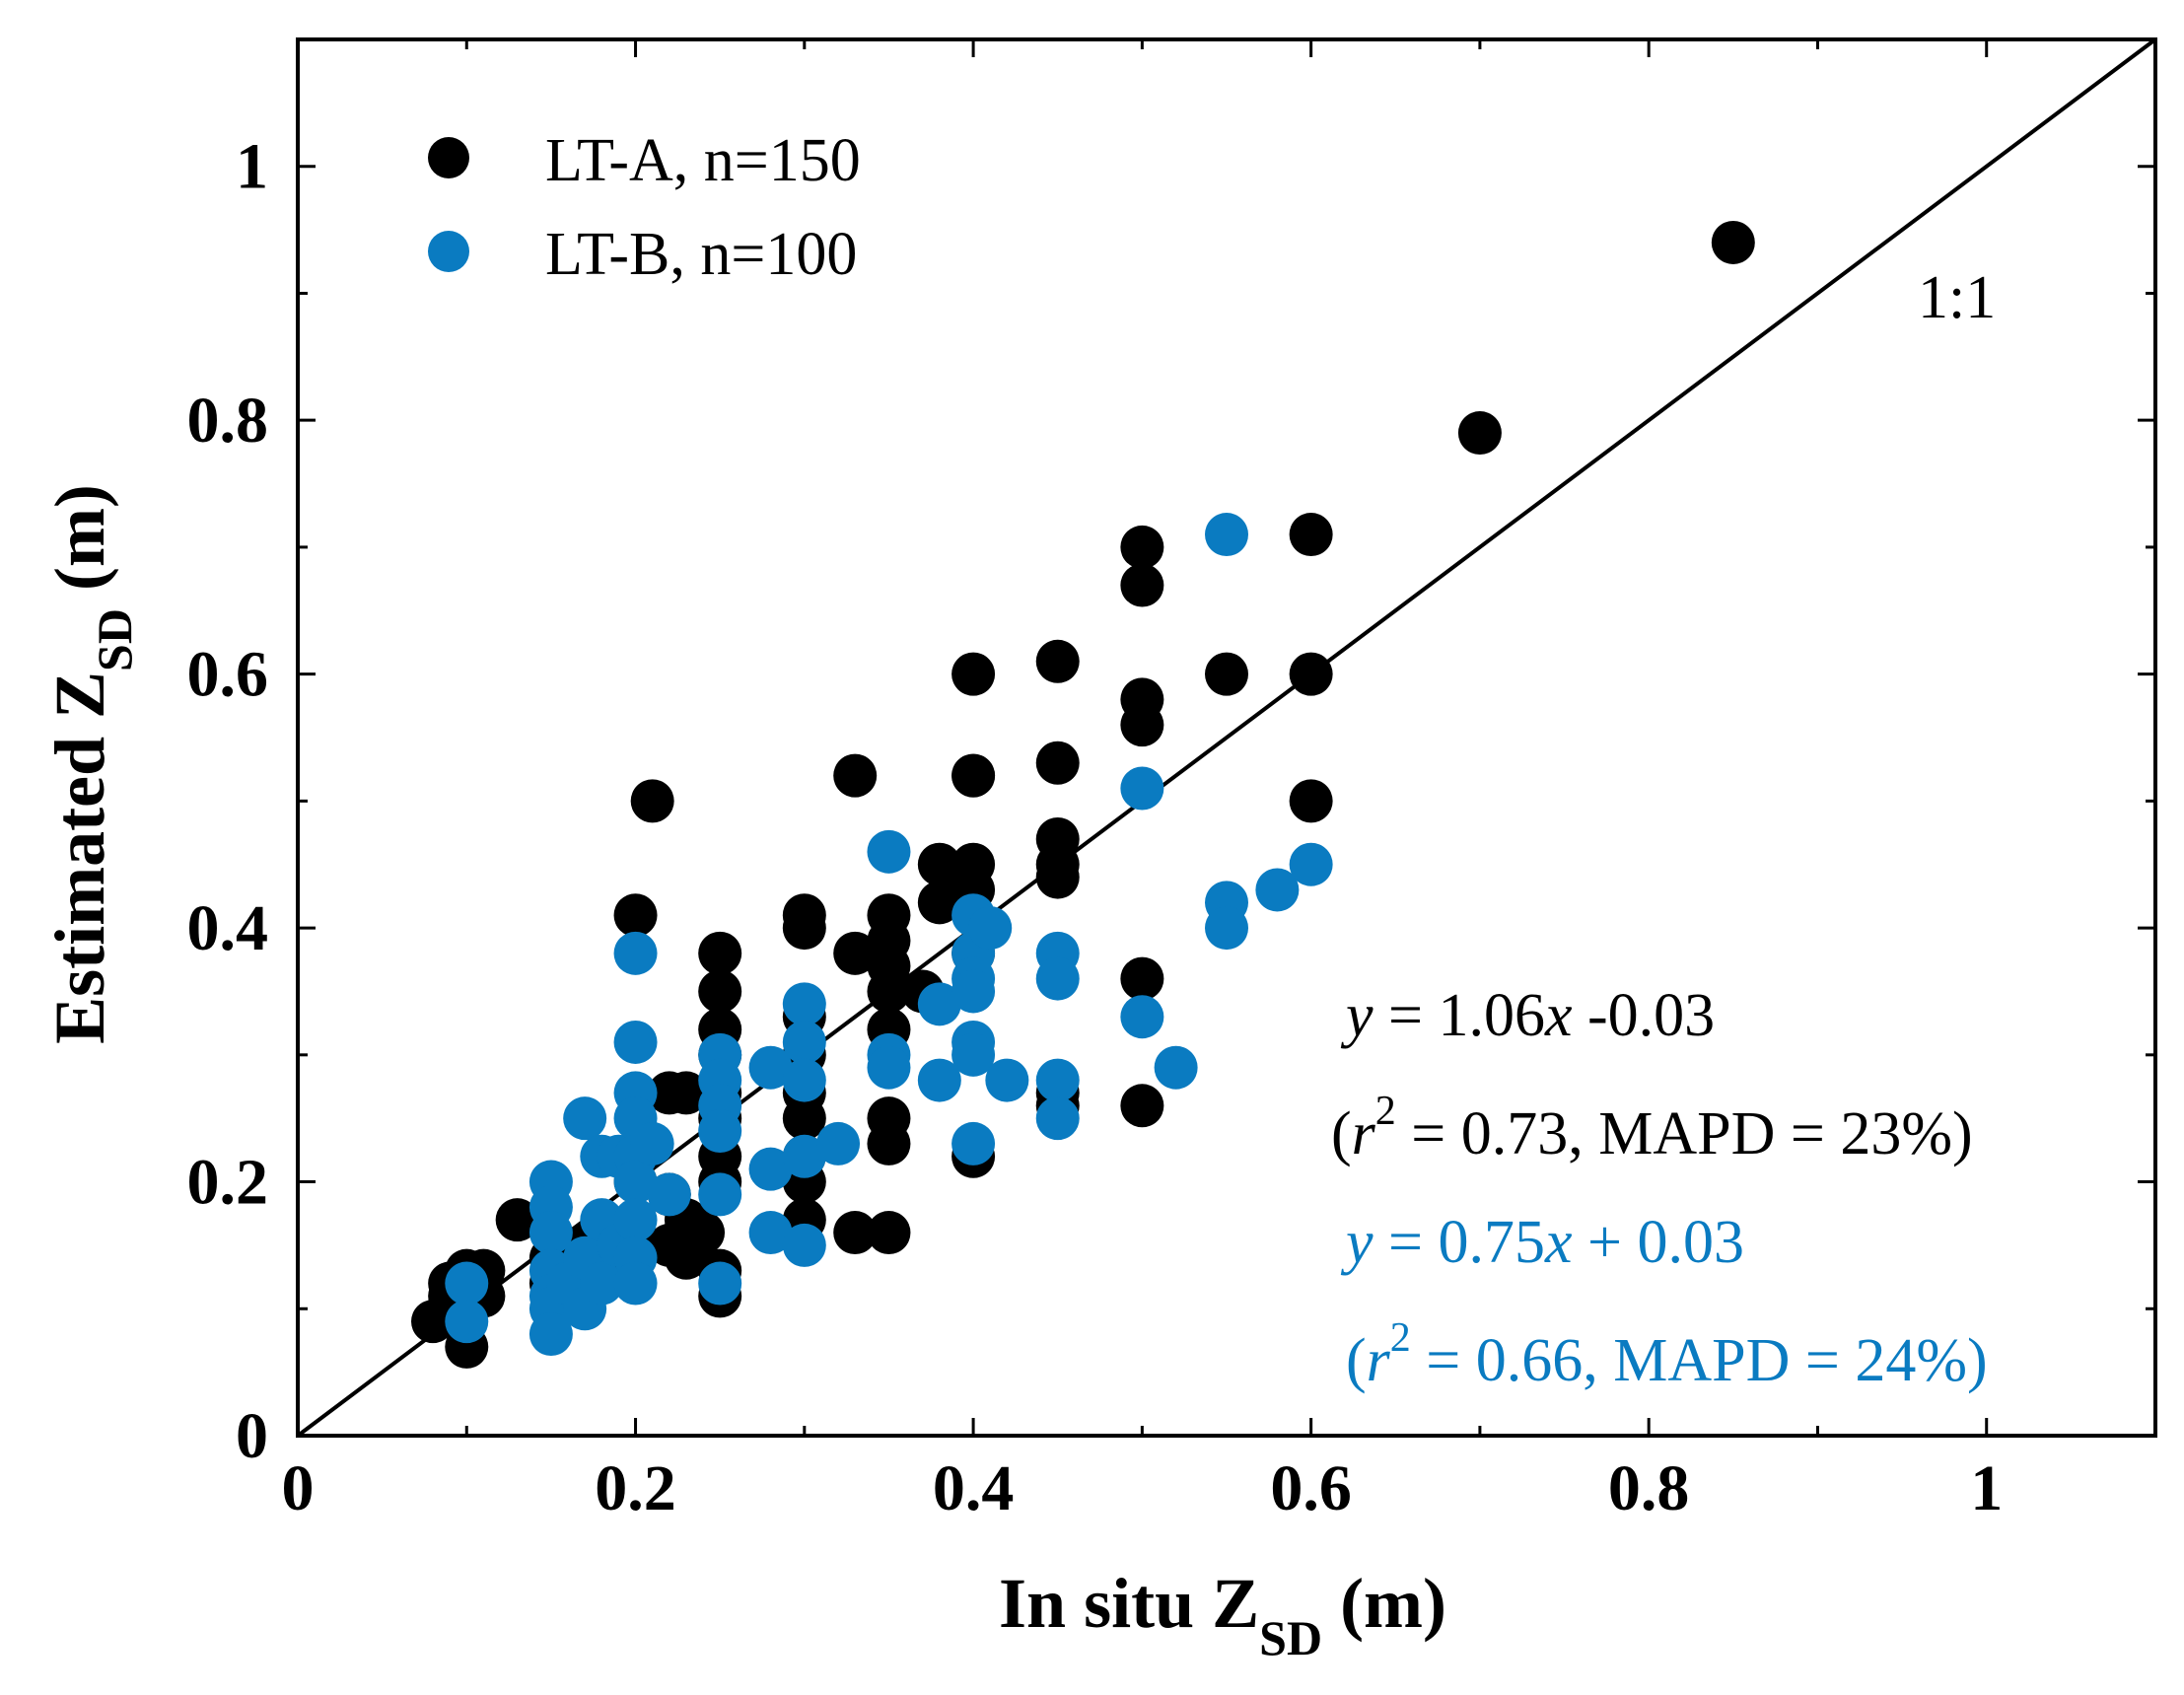 The image size is (2184, 1695). What do you see at coordinates (644, 208) in the screenshot?
I see `legend: LT-A, n=150 LT-B, n=100` at bounding box center [644, 208].